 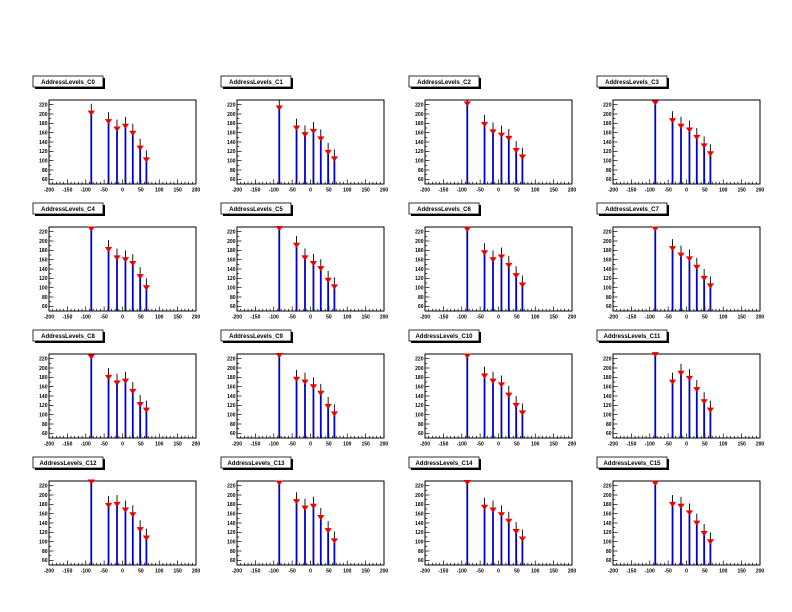 I want to click on plot-title-box: AddressLevels_C0, so click(x=68, y=82).